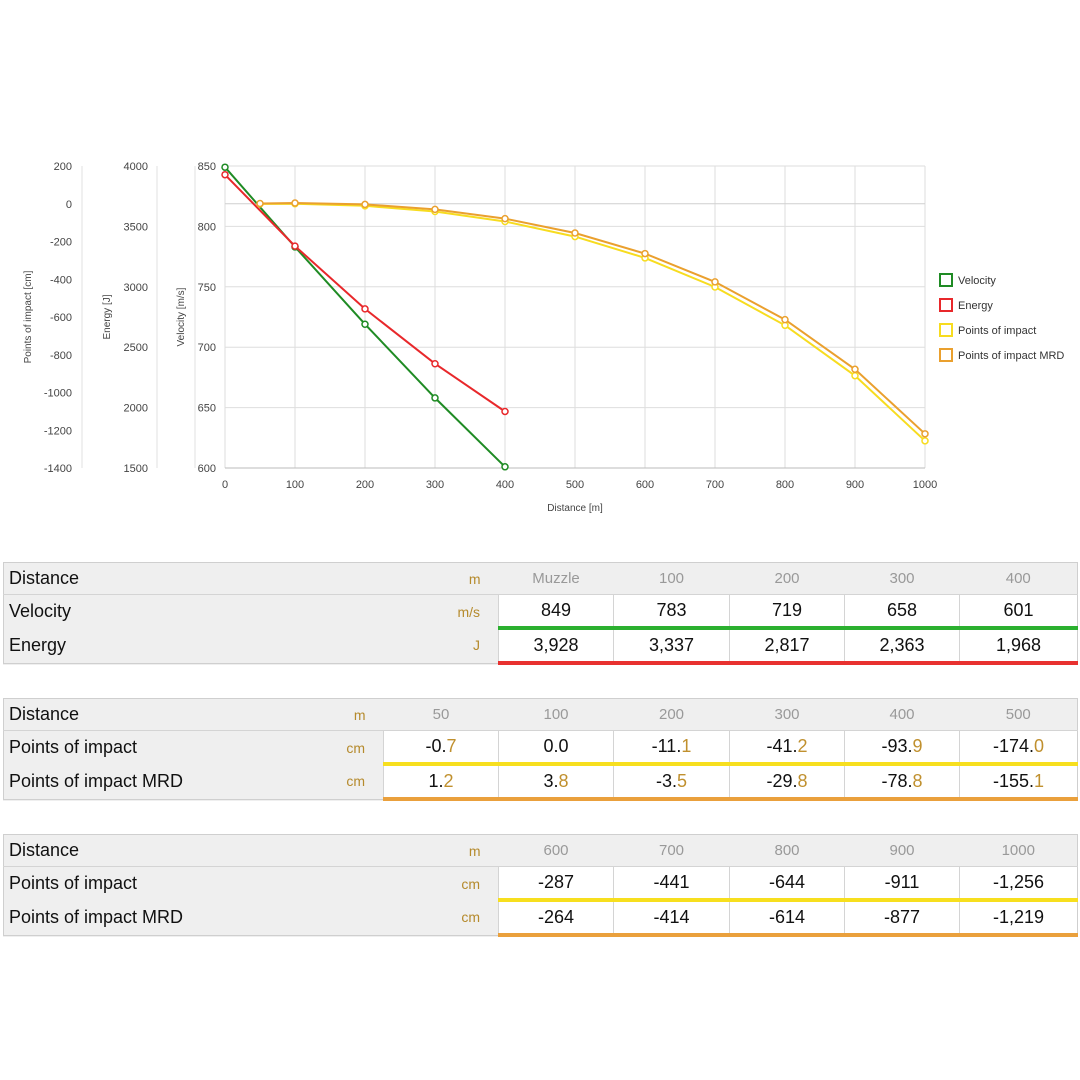  What do you see at coordinates (787, 748) in the screenshot?
I see `points-of-impact-cell: -41.2` at bounding box center [787, 748].